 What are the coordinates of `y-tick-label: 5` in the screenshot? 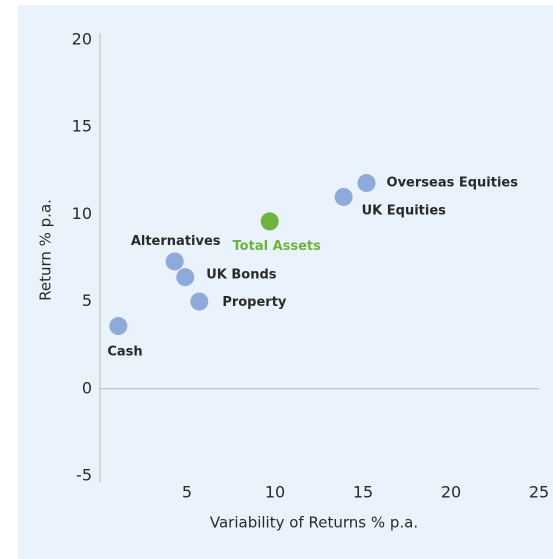 It's located at (87, 300).